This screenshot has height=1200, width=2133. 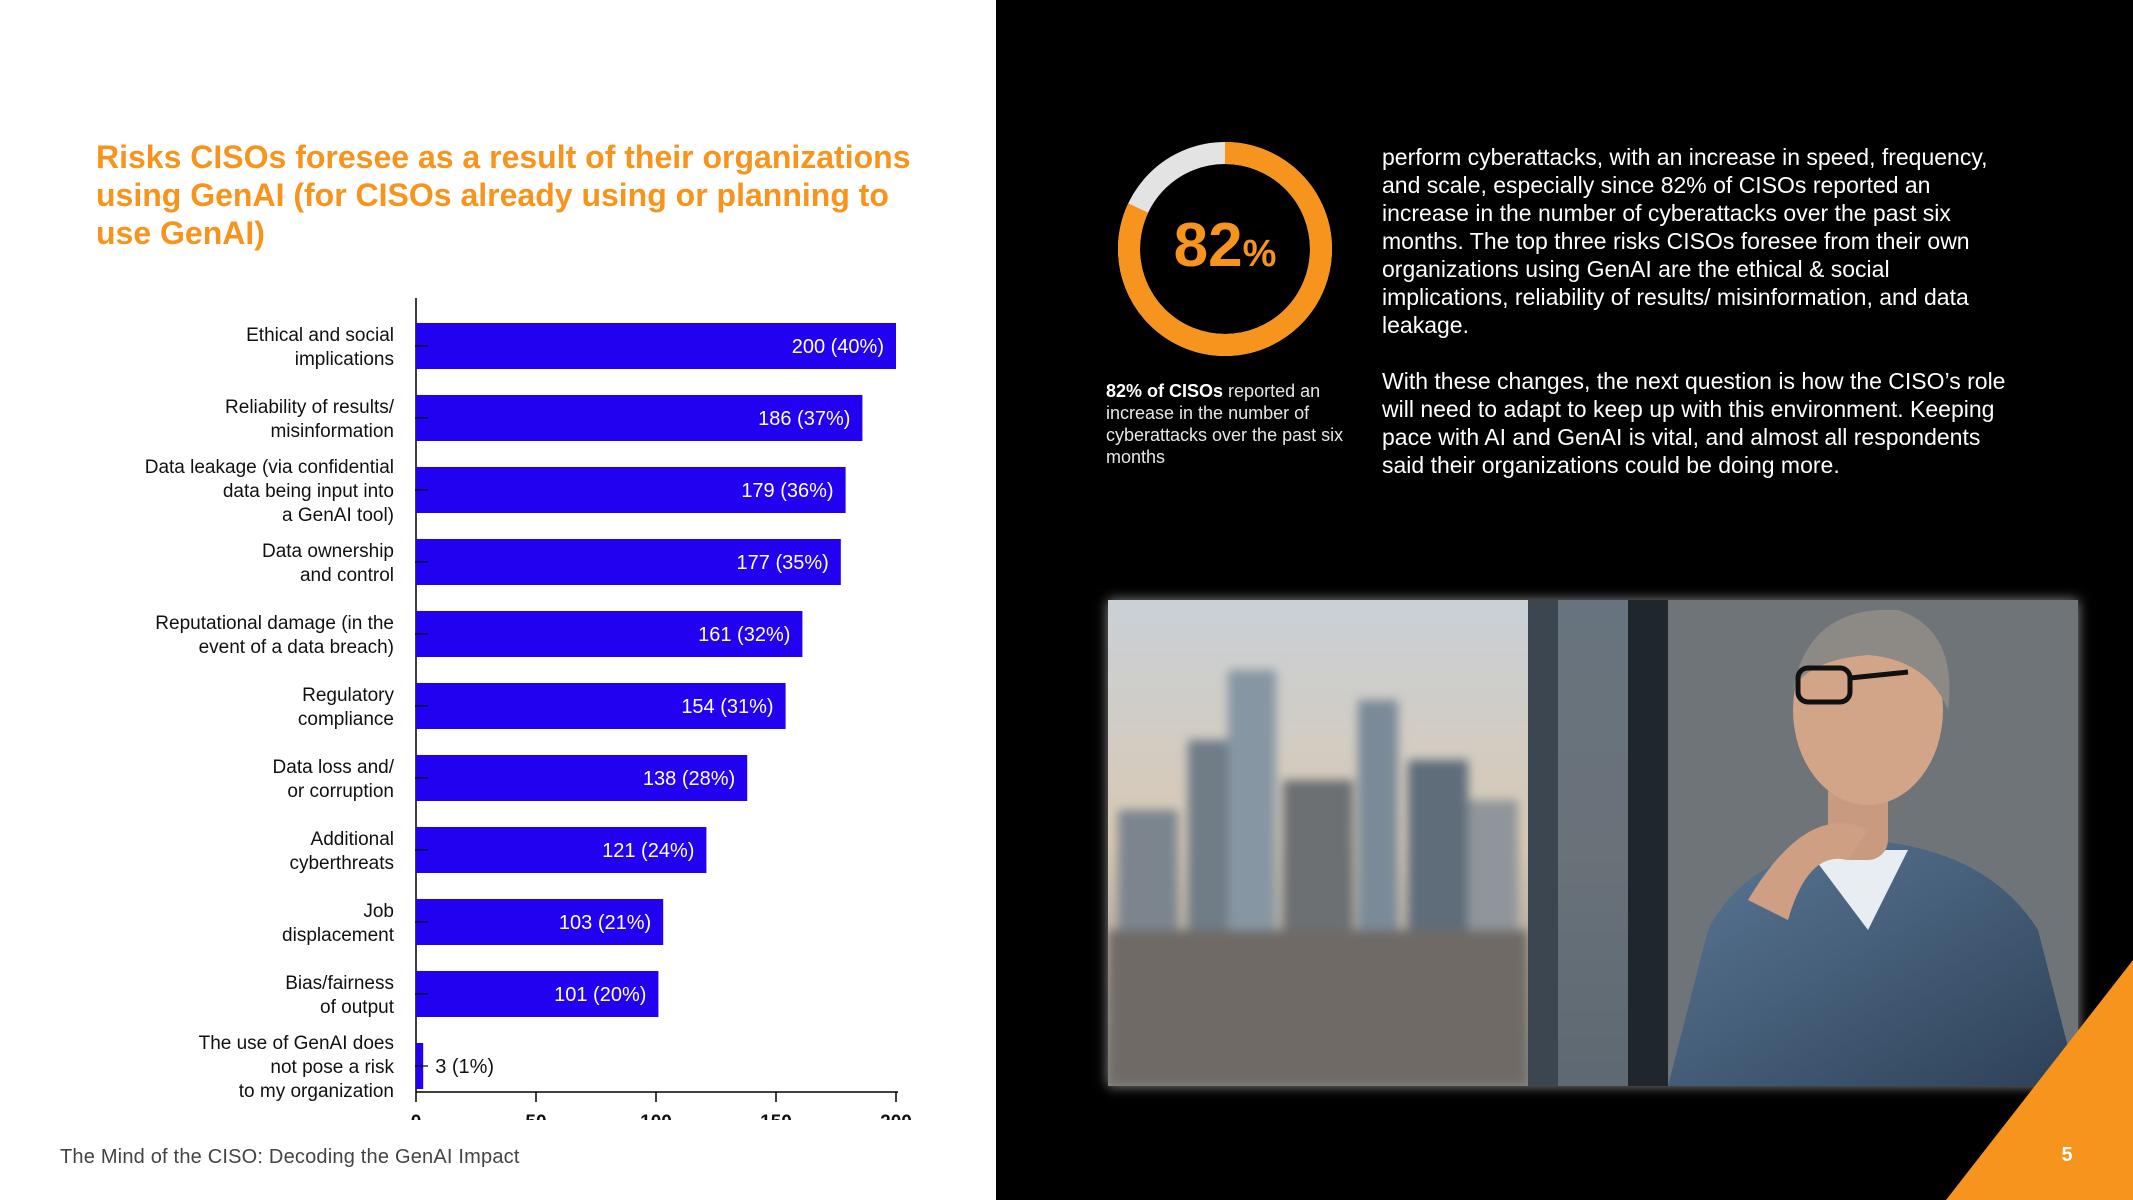 I want to click on x-tick-label: 150, so click(x=776, y=1116).